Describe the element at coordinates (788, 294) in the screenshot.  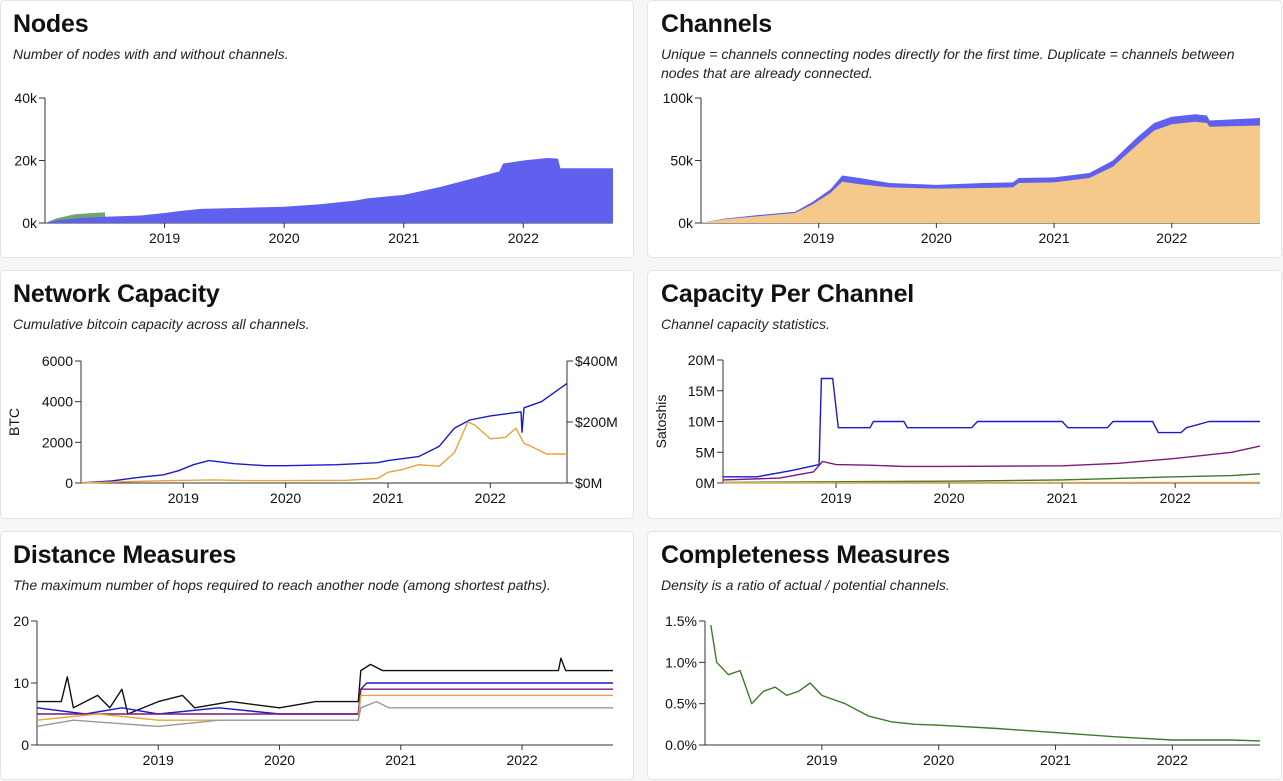
I see `panel-title: Capacity Per Channel` at that location.